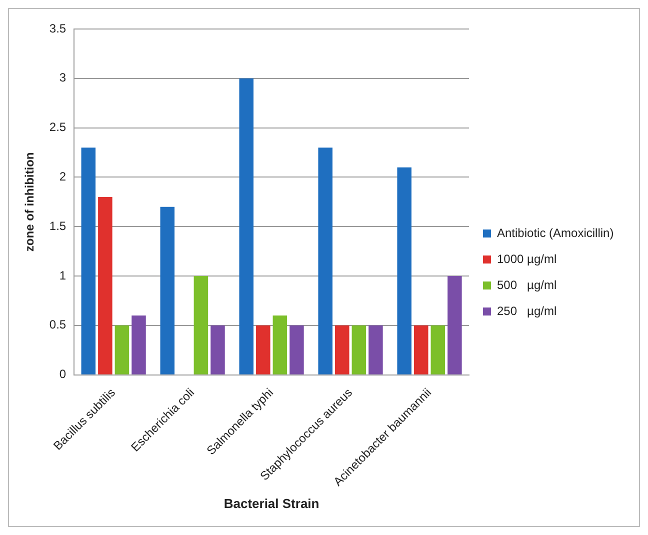 This screenshot has width=648, height=535. Describe the element at coordinates (555, 233) in the screenshot. I see `legend-label: Antibiotic (Amoxicillin)` at that location.